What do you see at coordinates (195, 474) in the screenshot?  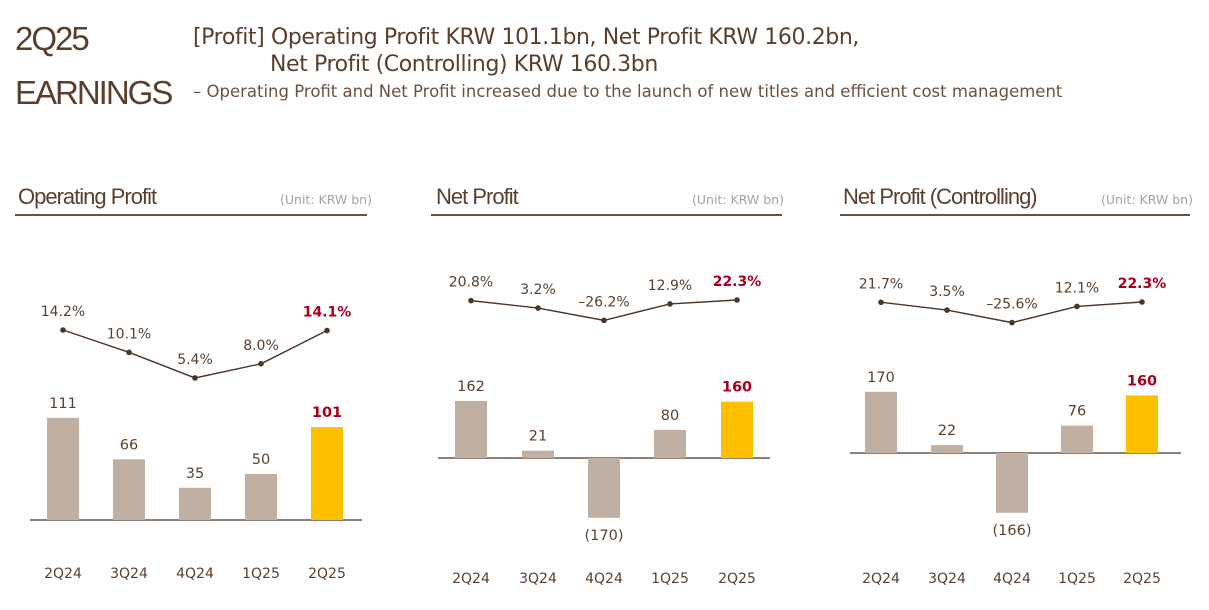 I see `bar-value-label: 35` at bounding box center [195, 474].